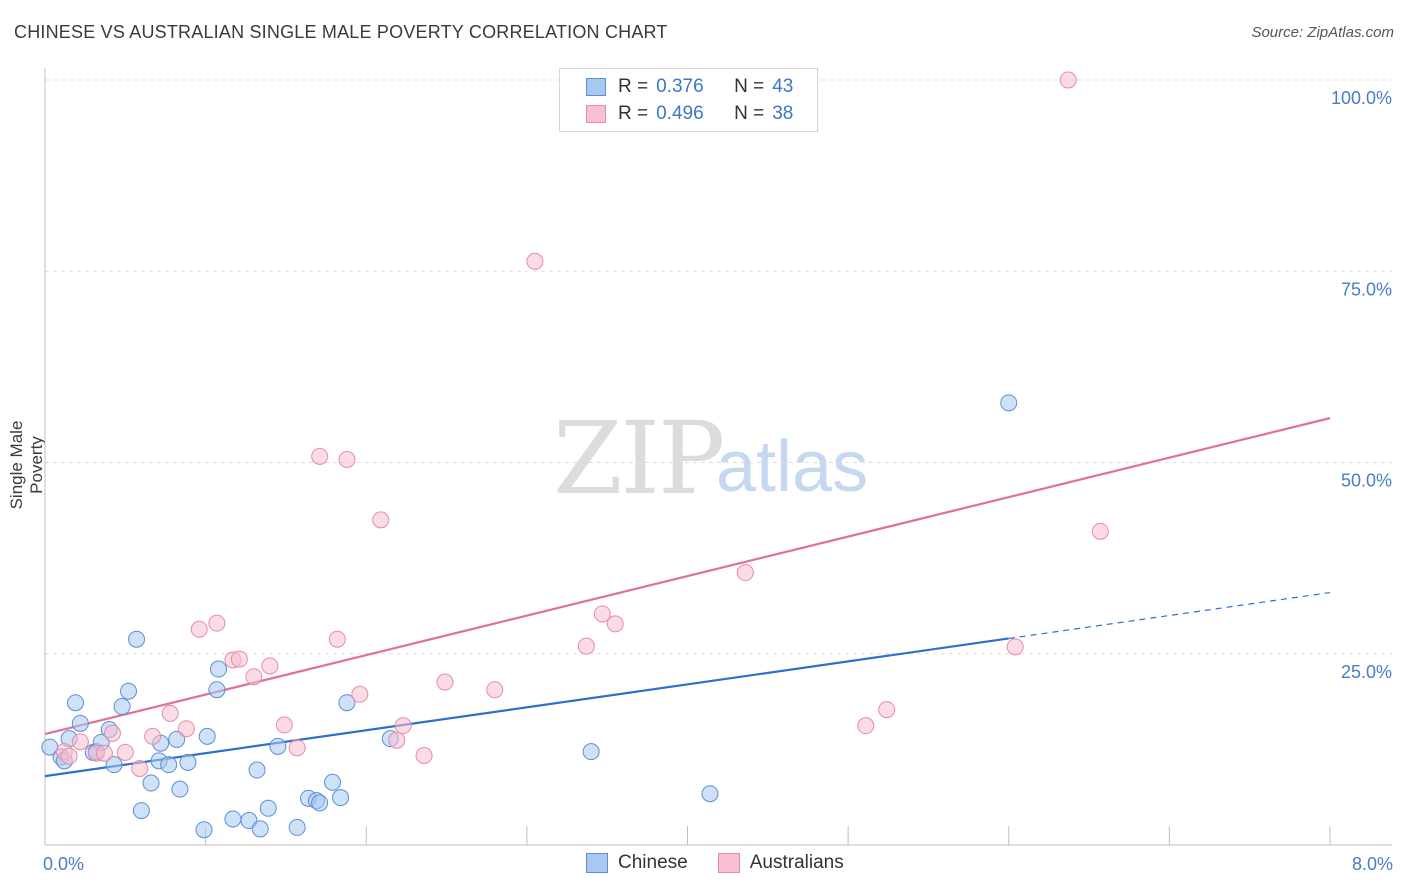 The width and height of the screenshot is (1406, 892). I want to click on watermark-zip: ZIP, so click(639, 458).